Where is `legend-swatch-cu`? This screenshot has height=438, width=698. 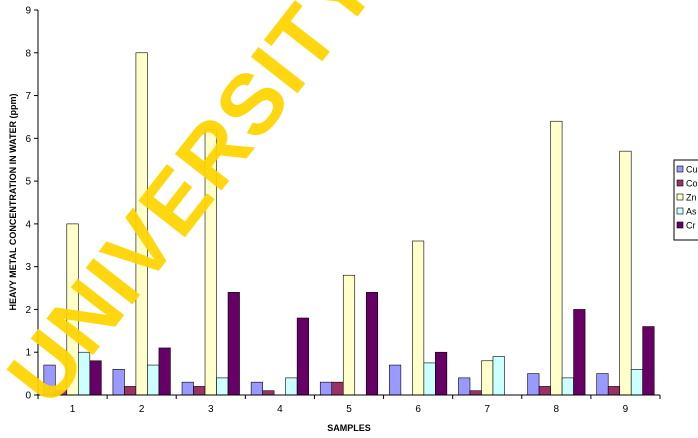
legend-swatch-cu is located at coordinates (680, 169).